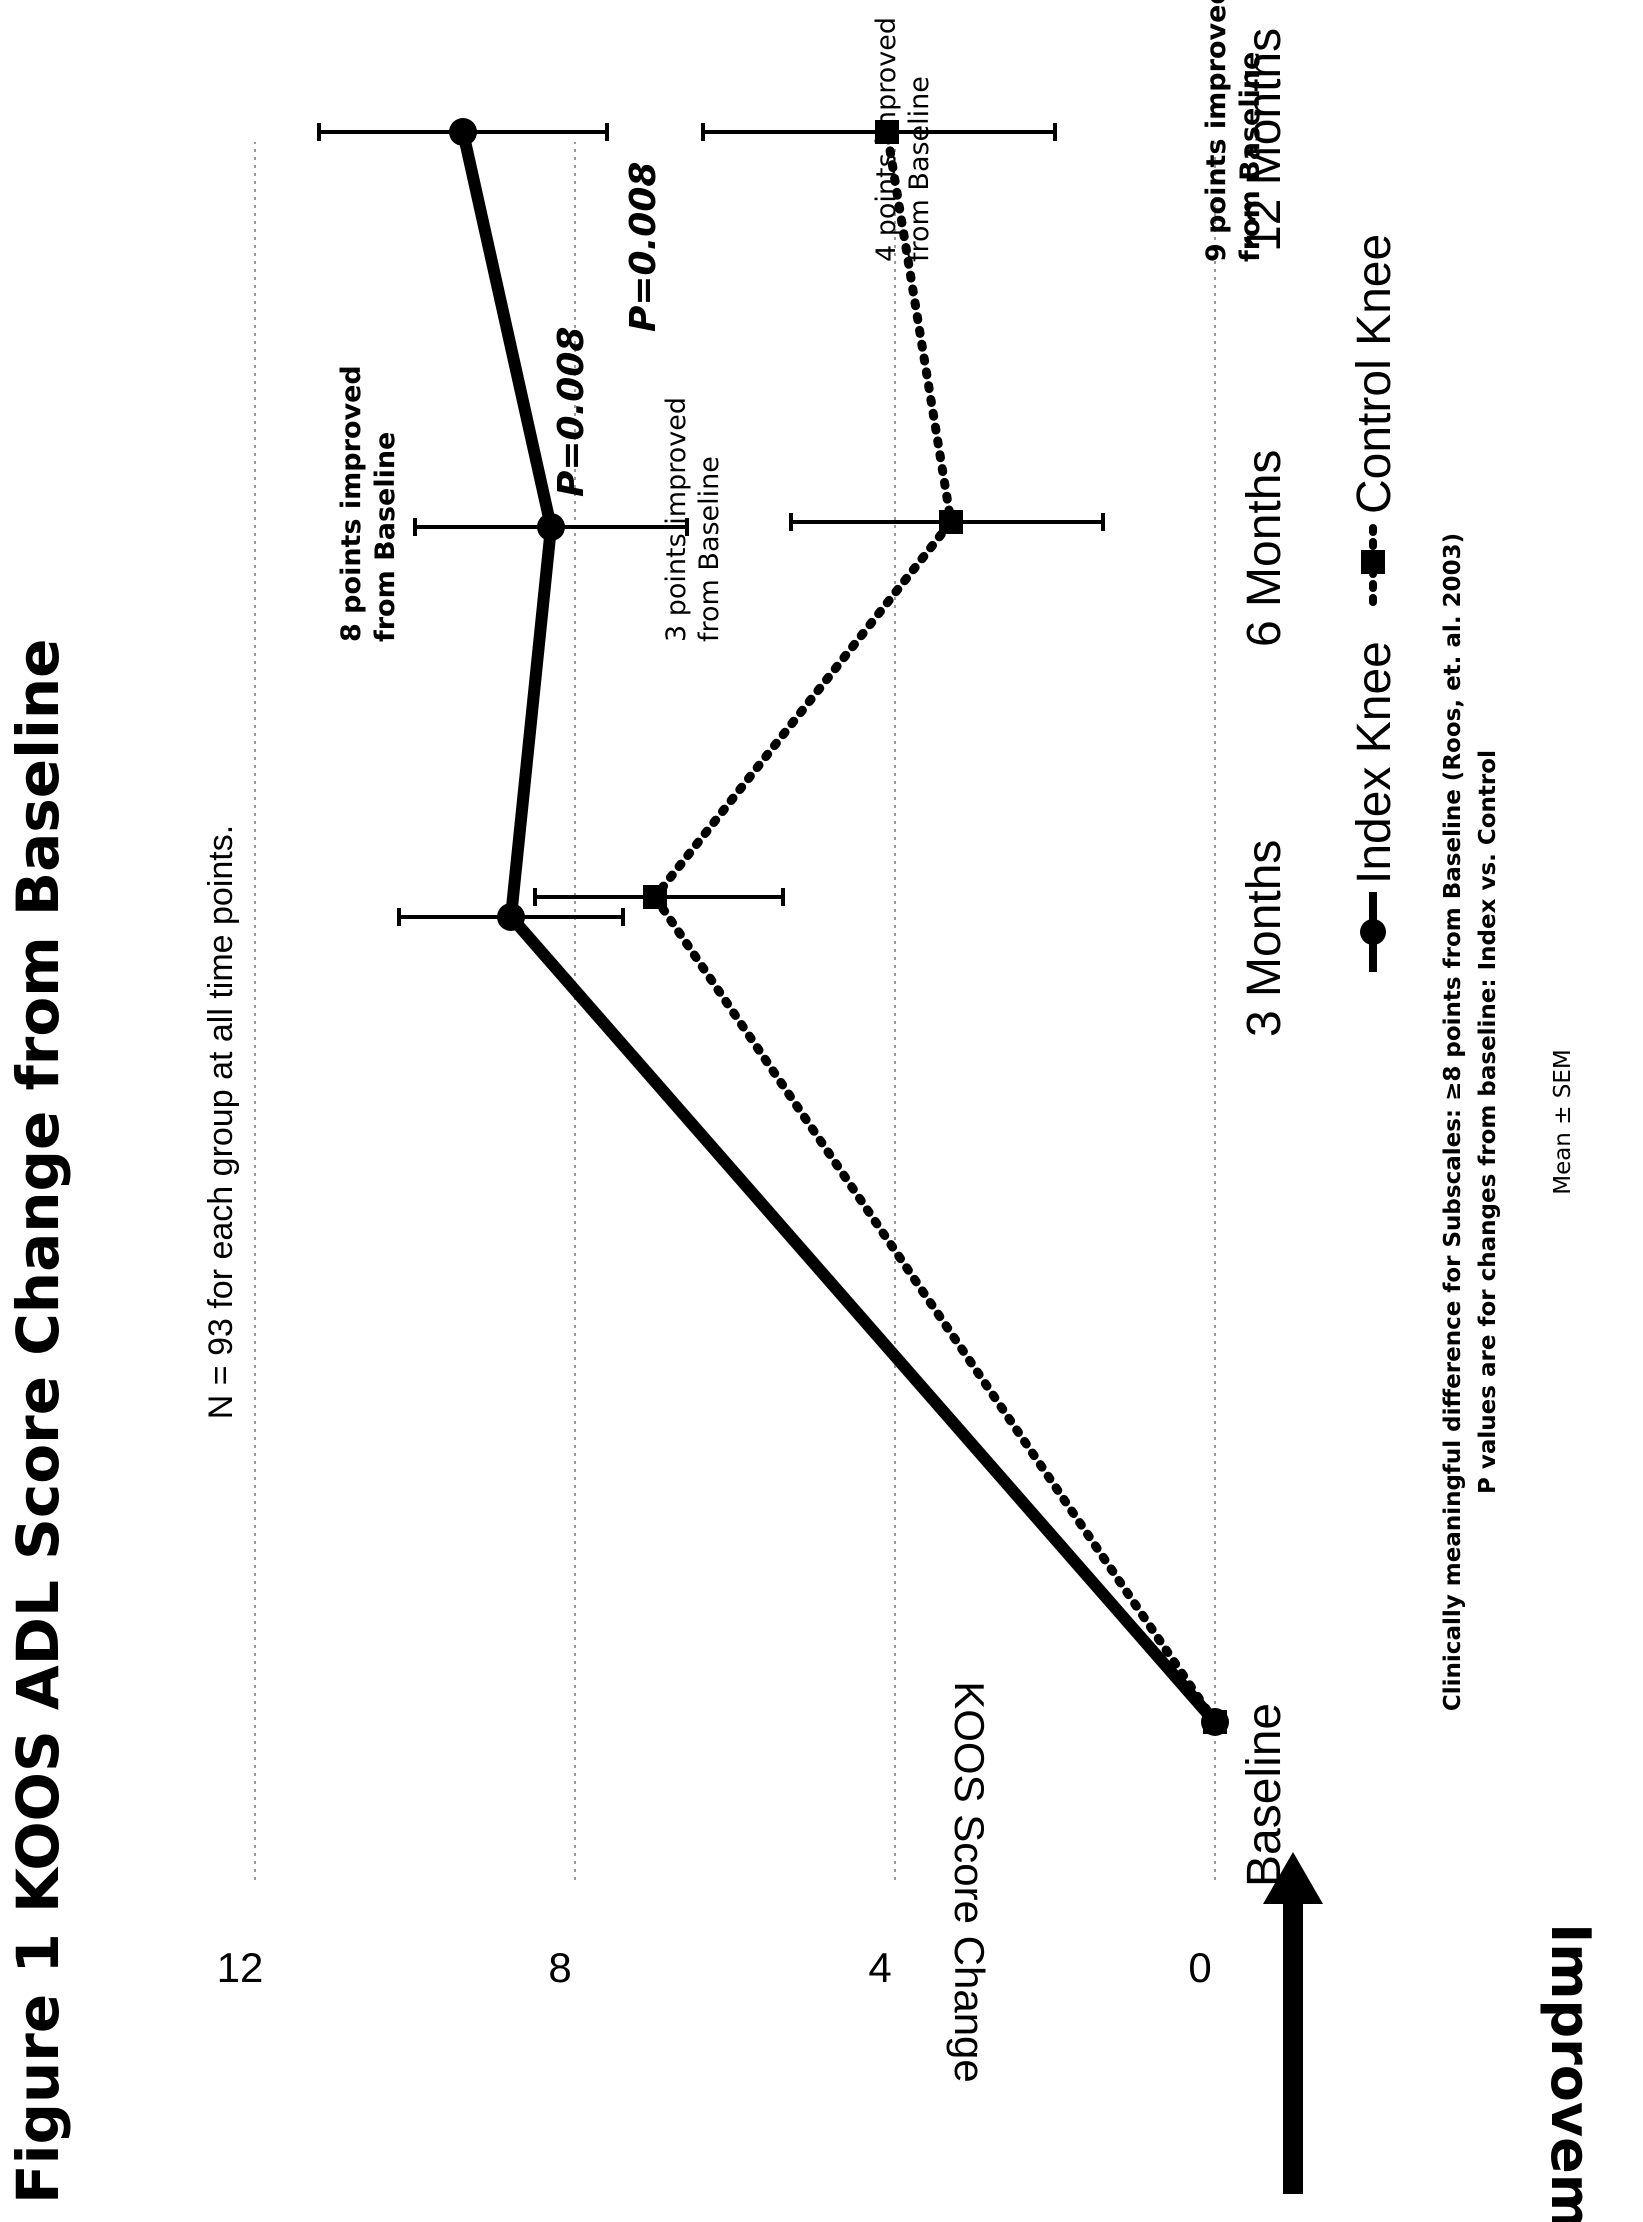 The image size is (1643, 2222). What do you see at coordinates (676, 519) in the screenshot?
I see `annotation-6m-control-line1: 3 points improved` at bounding box center [676, 519].